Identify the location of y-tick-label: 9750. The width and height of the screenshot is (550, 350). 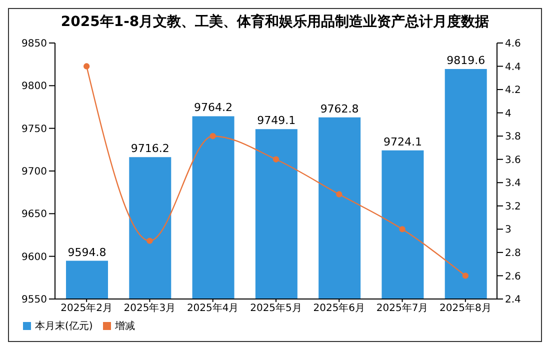
(34, 129).